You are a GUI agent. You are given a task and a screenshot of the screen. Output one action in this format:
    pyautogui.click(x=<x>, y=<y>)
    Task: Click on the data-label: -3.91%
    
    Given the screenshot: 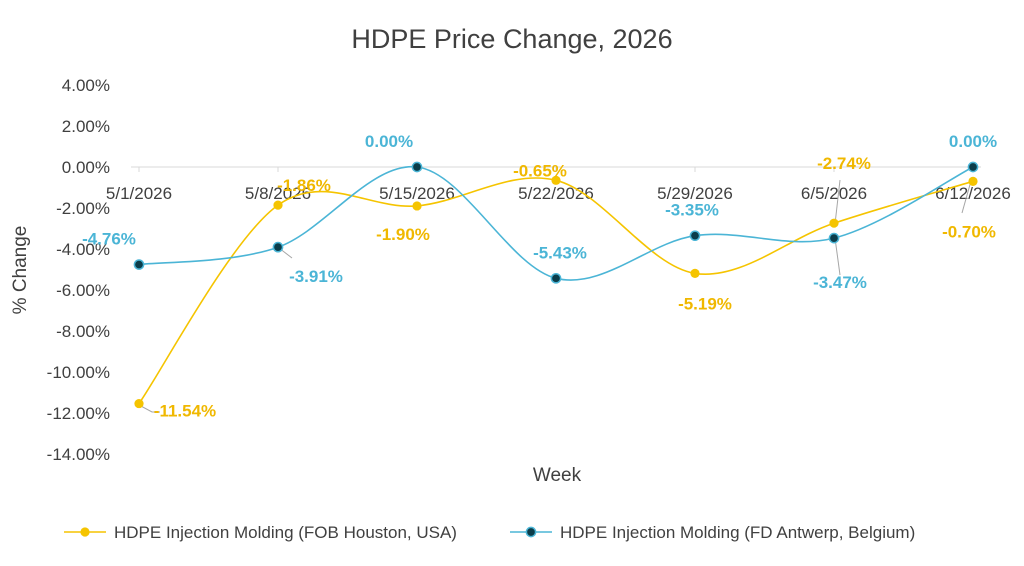 What is the action you would take?
    pyautogui.click(x=316, y=276)
    